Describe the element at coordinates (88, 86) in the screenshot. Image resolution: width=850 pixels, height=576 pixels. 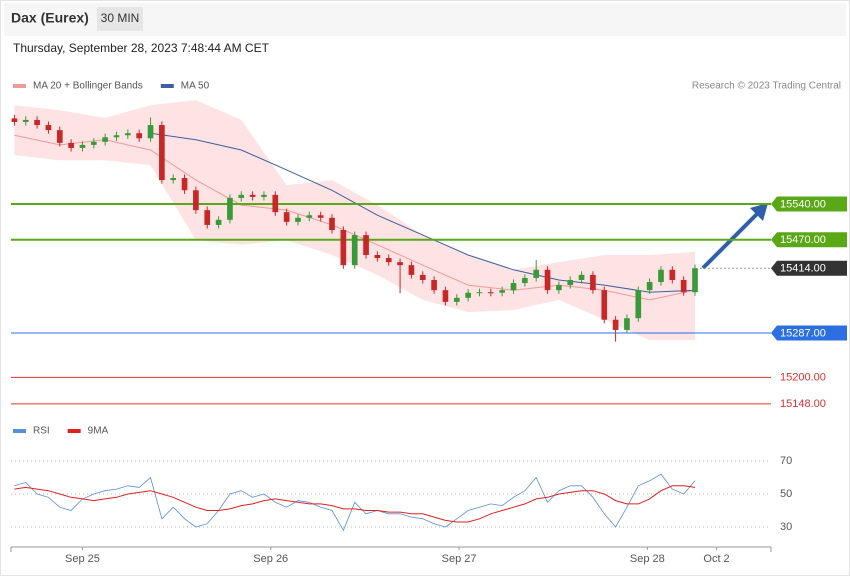
I see `legend-label: MA 20 + Bollinger Bands` at that location.